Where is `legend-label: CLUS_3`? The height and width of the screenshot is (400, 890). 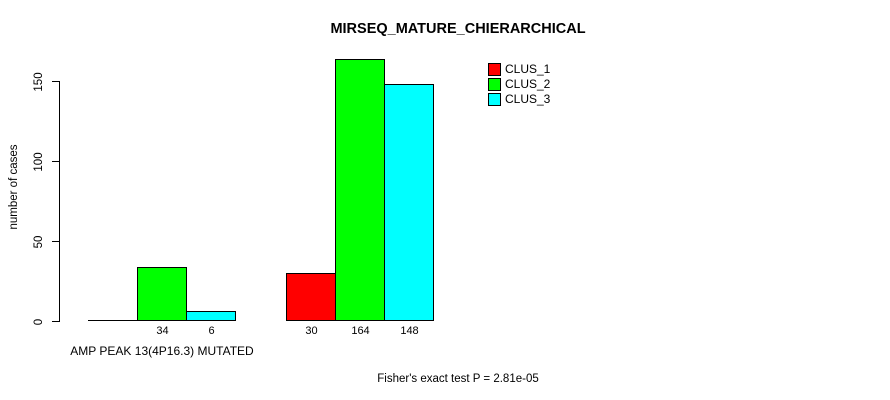
legend-label: CLUS_3 is located at coordinates (528, 99).